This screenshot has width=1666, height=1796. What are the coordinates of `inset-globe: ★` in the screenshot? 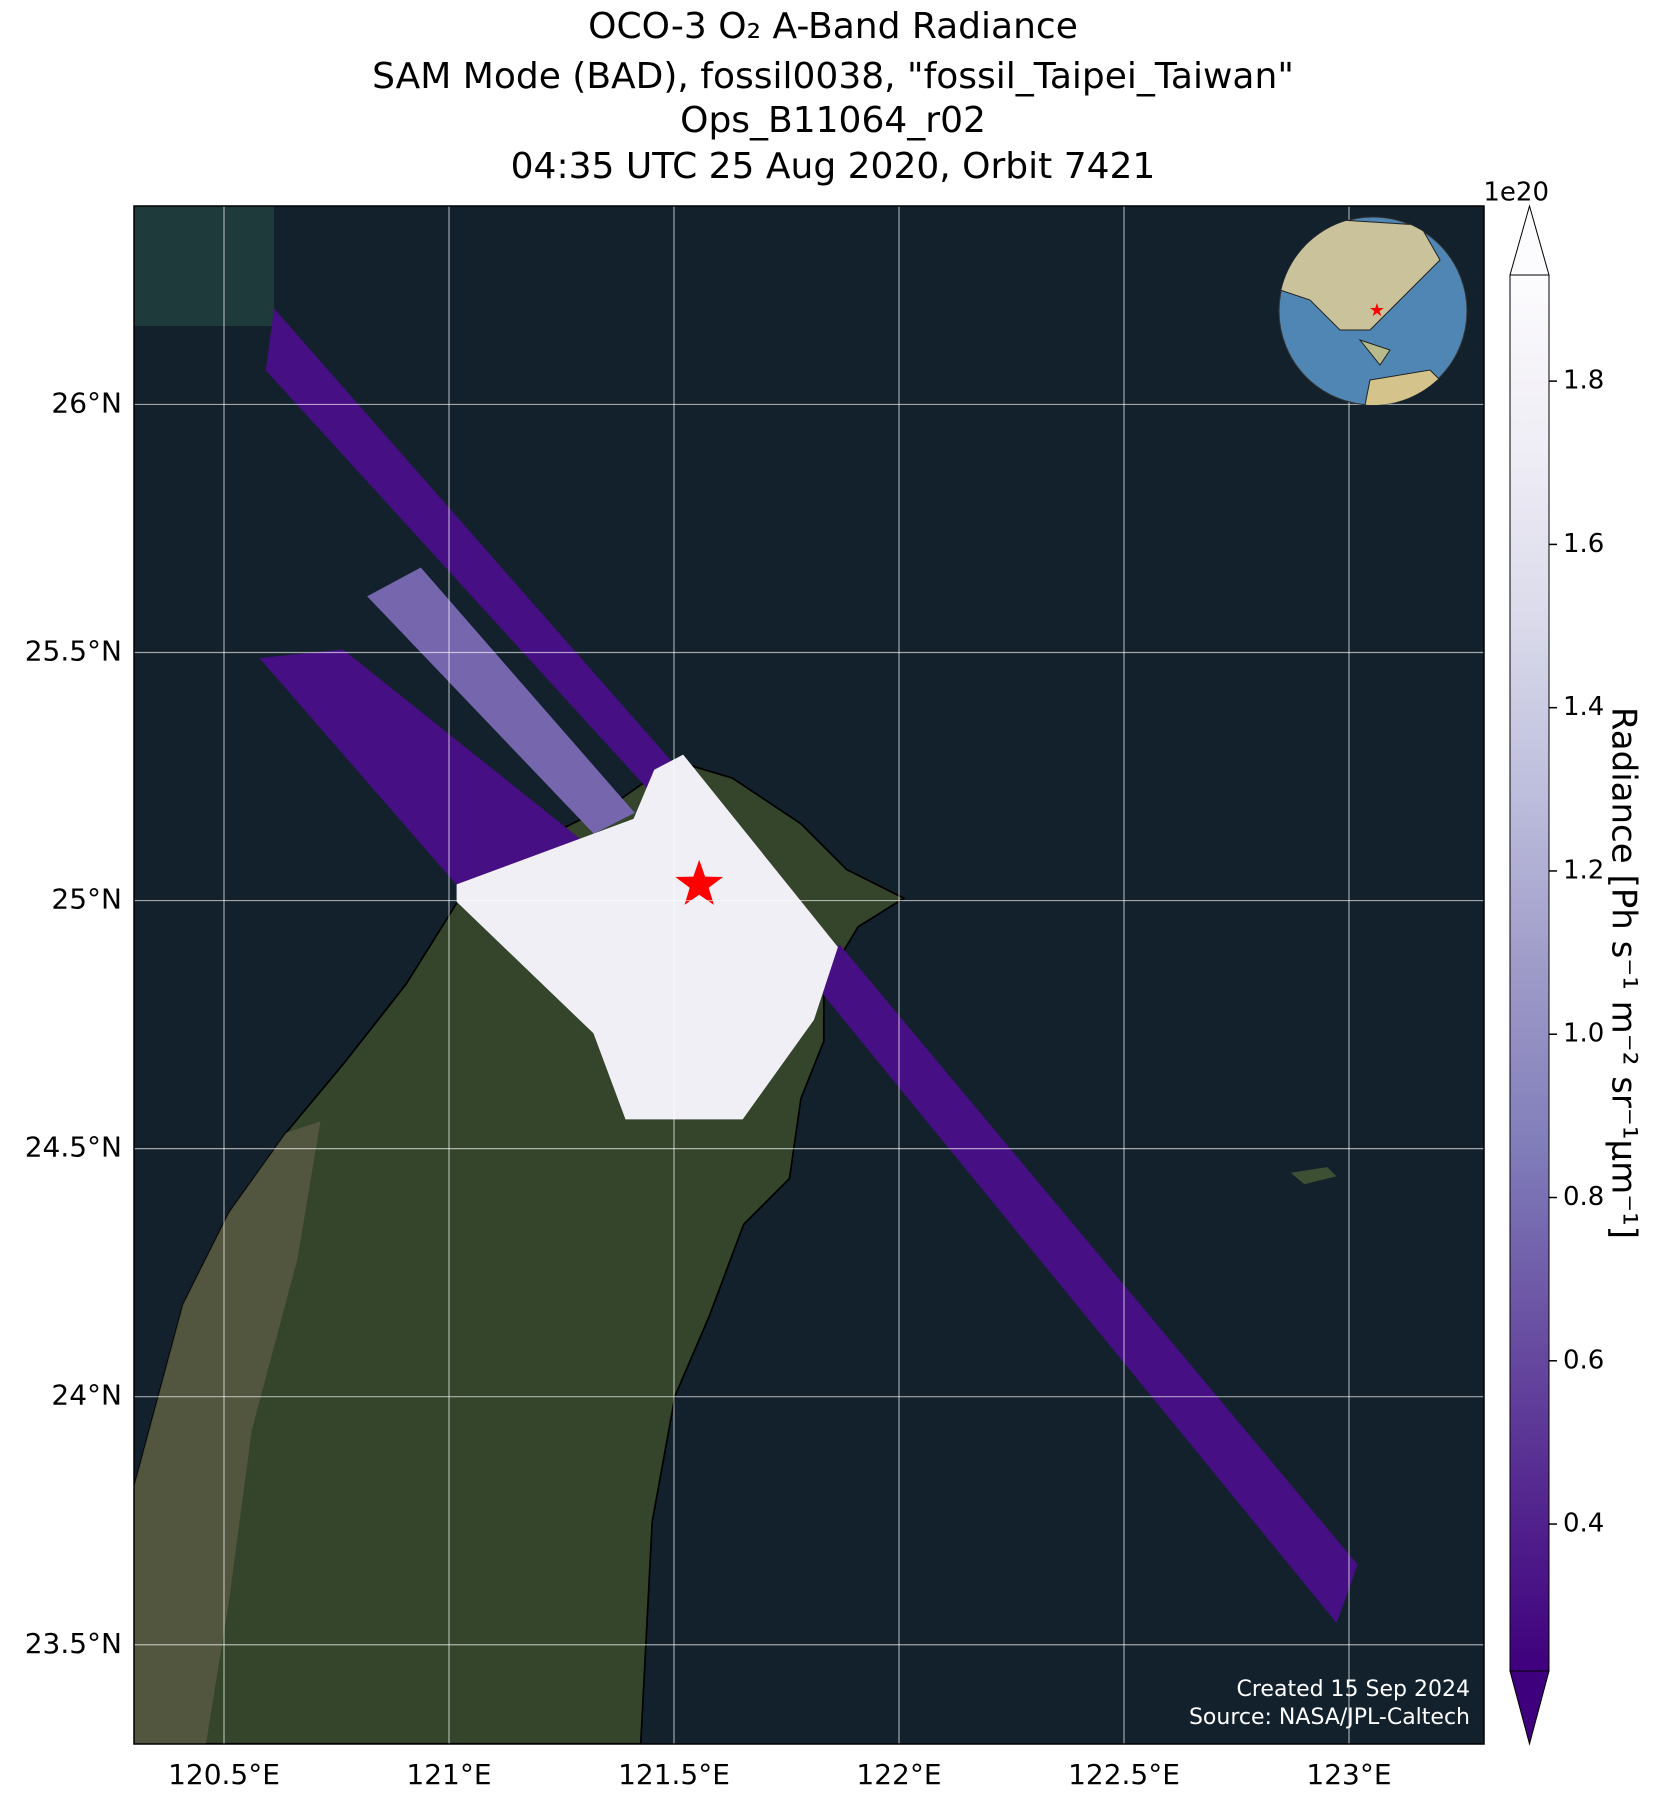 It's located at (1373, 311).